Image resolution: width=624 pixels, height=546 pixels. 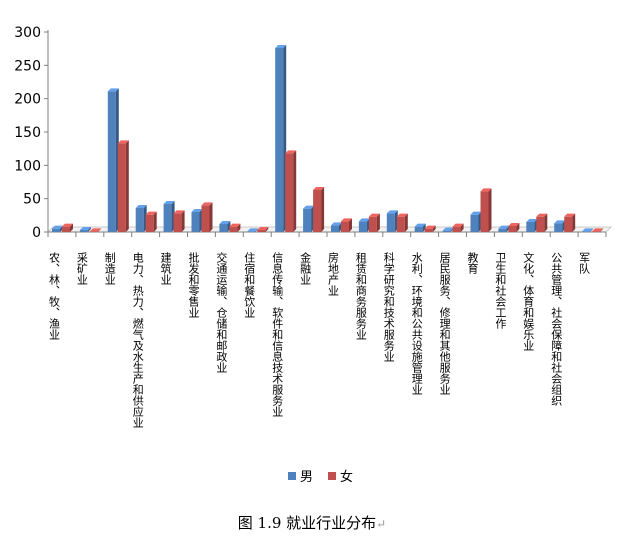 I want to click on figure-caption: 图 1.9 就业行业分布↵, so click(x=312, y=522).